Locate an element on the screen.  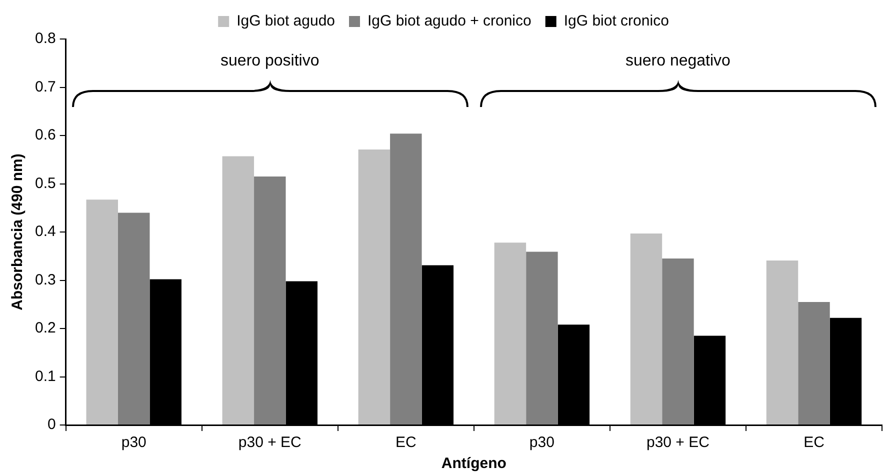
y-tick-label: 0.2 is located at coordinates (45, 328).